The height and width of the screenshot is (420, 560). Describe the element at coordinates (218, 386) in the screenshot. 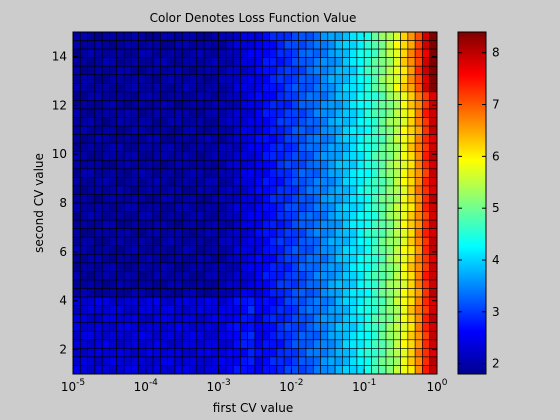

I see `x-tick-label: 10-3` at that location.